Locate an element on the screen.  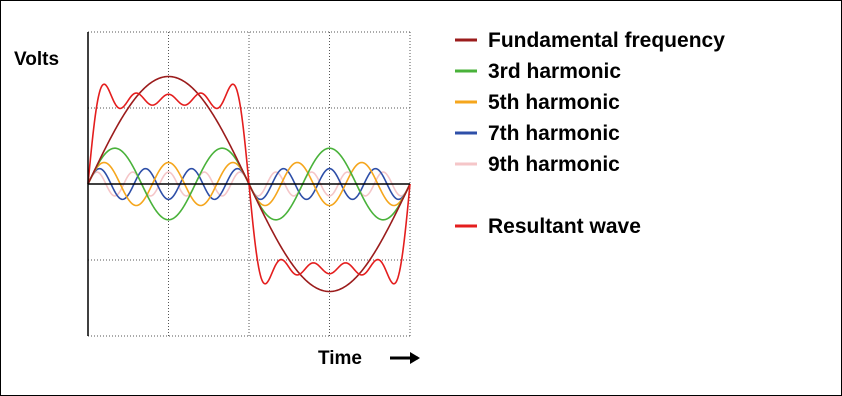
legend-item-2: 5th harmonic is located at coordinates (537, 102).